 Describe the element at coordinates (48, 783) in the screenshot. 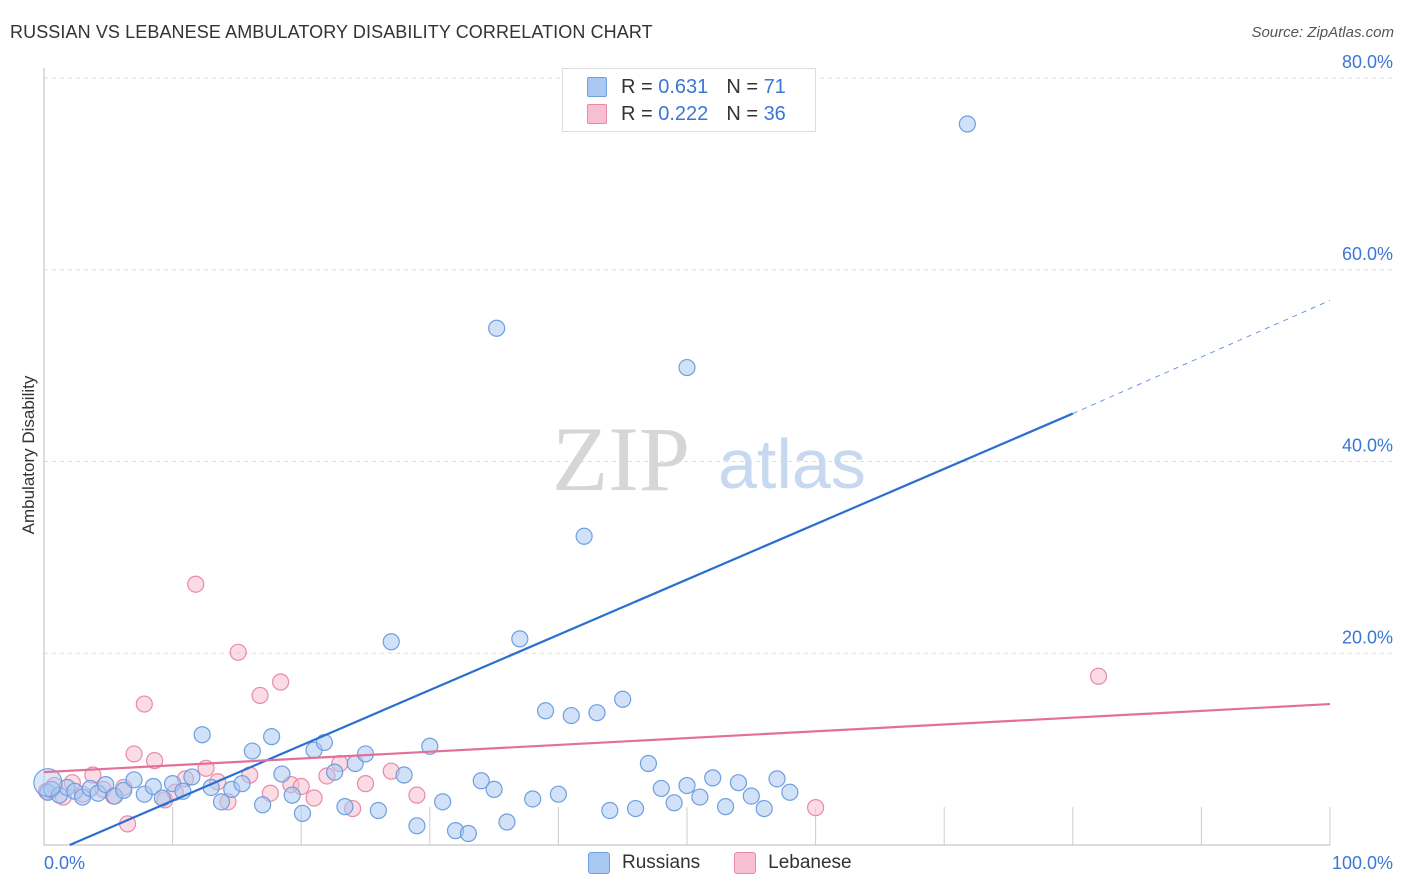

I see `russian-point-cluster` at that location.